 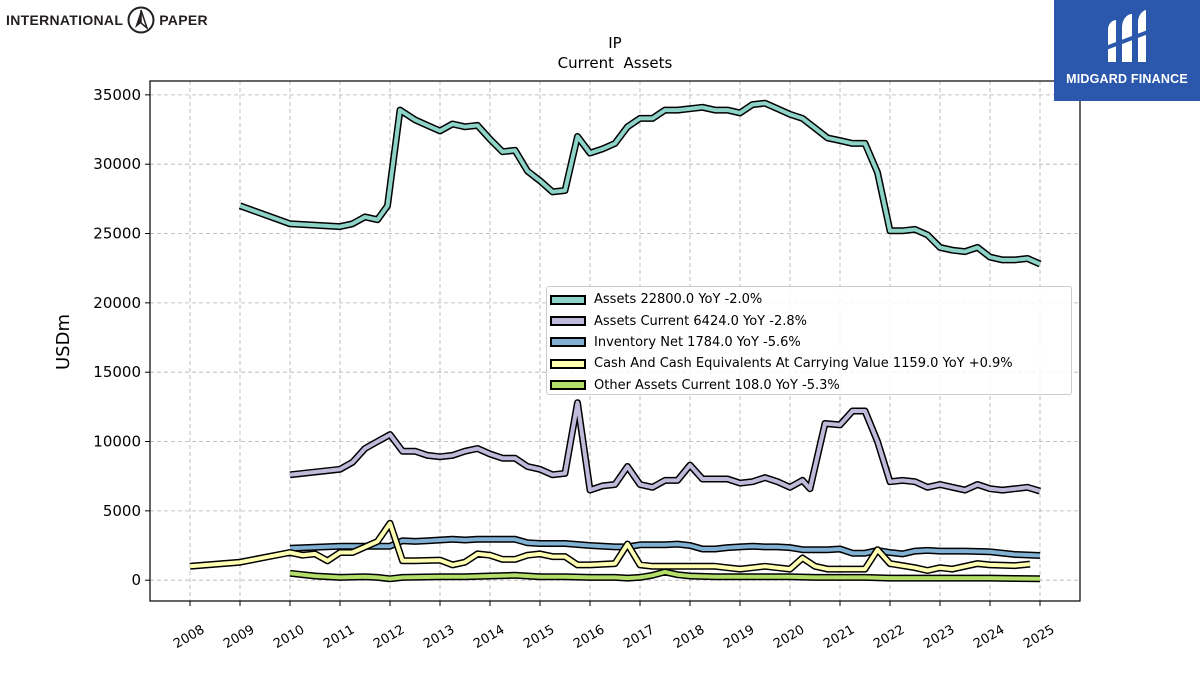 I want to click on x-tick-label: 2024, so click(x=989, y=637).